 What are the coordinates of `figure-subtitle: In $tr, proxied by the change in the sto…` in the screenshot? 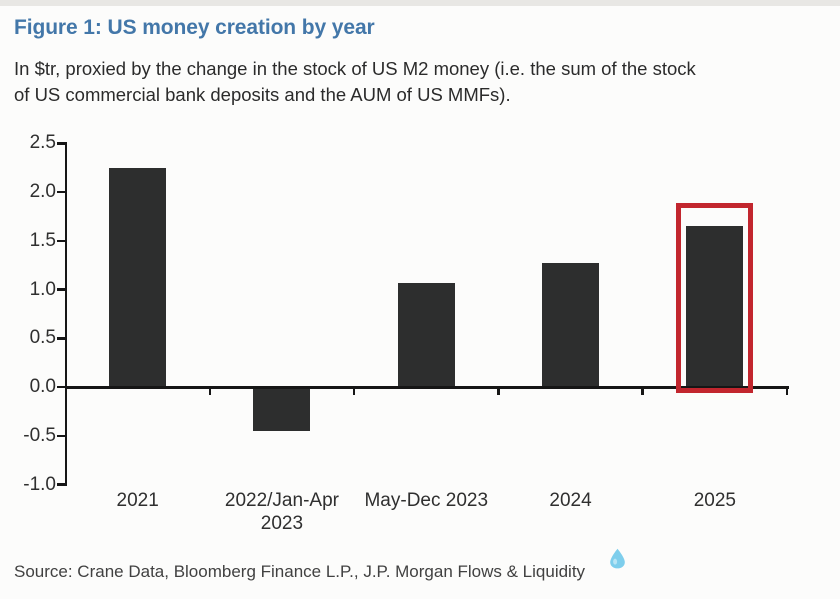 It's located at (420, 82).